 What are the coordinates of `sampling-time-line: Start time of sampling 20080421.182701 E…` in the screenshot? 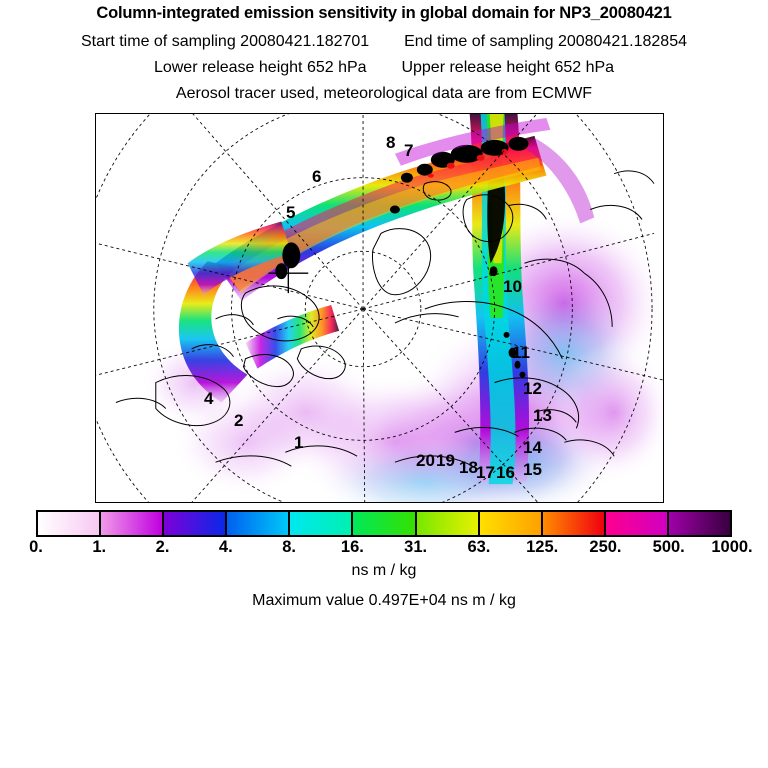 It's located at (384, 42).